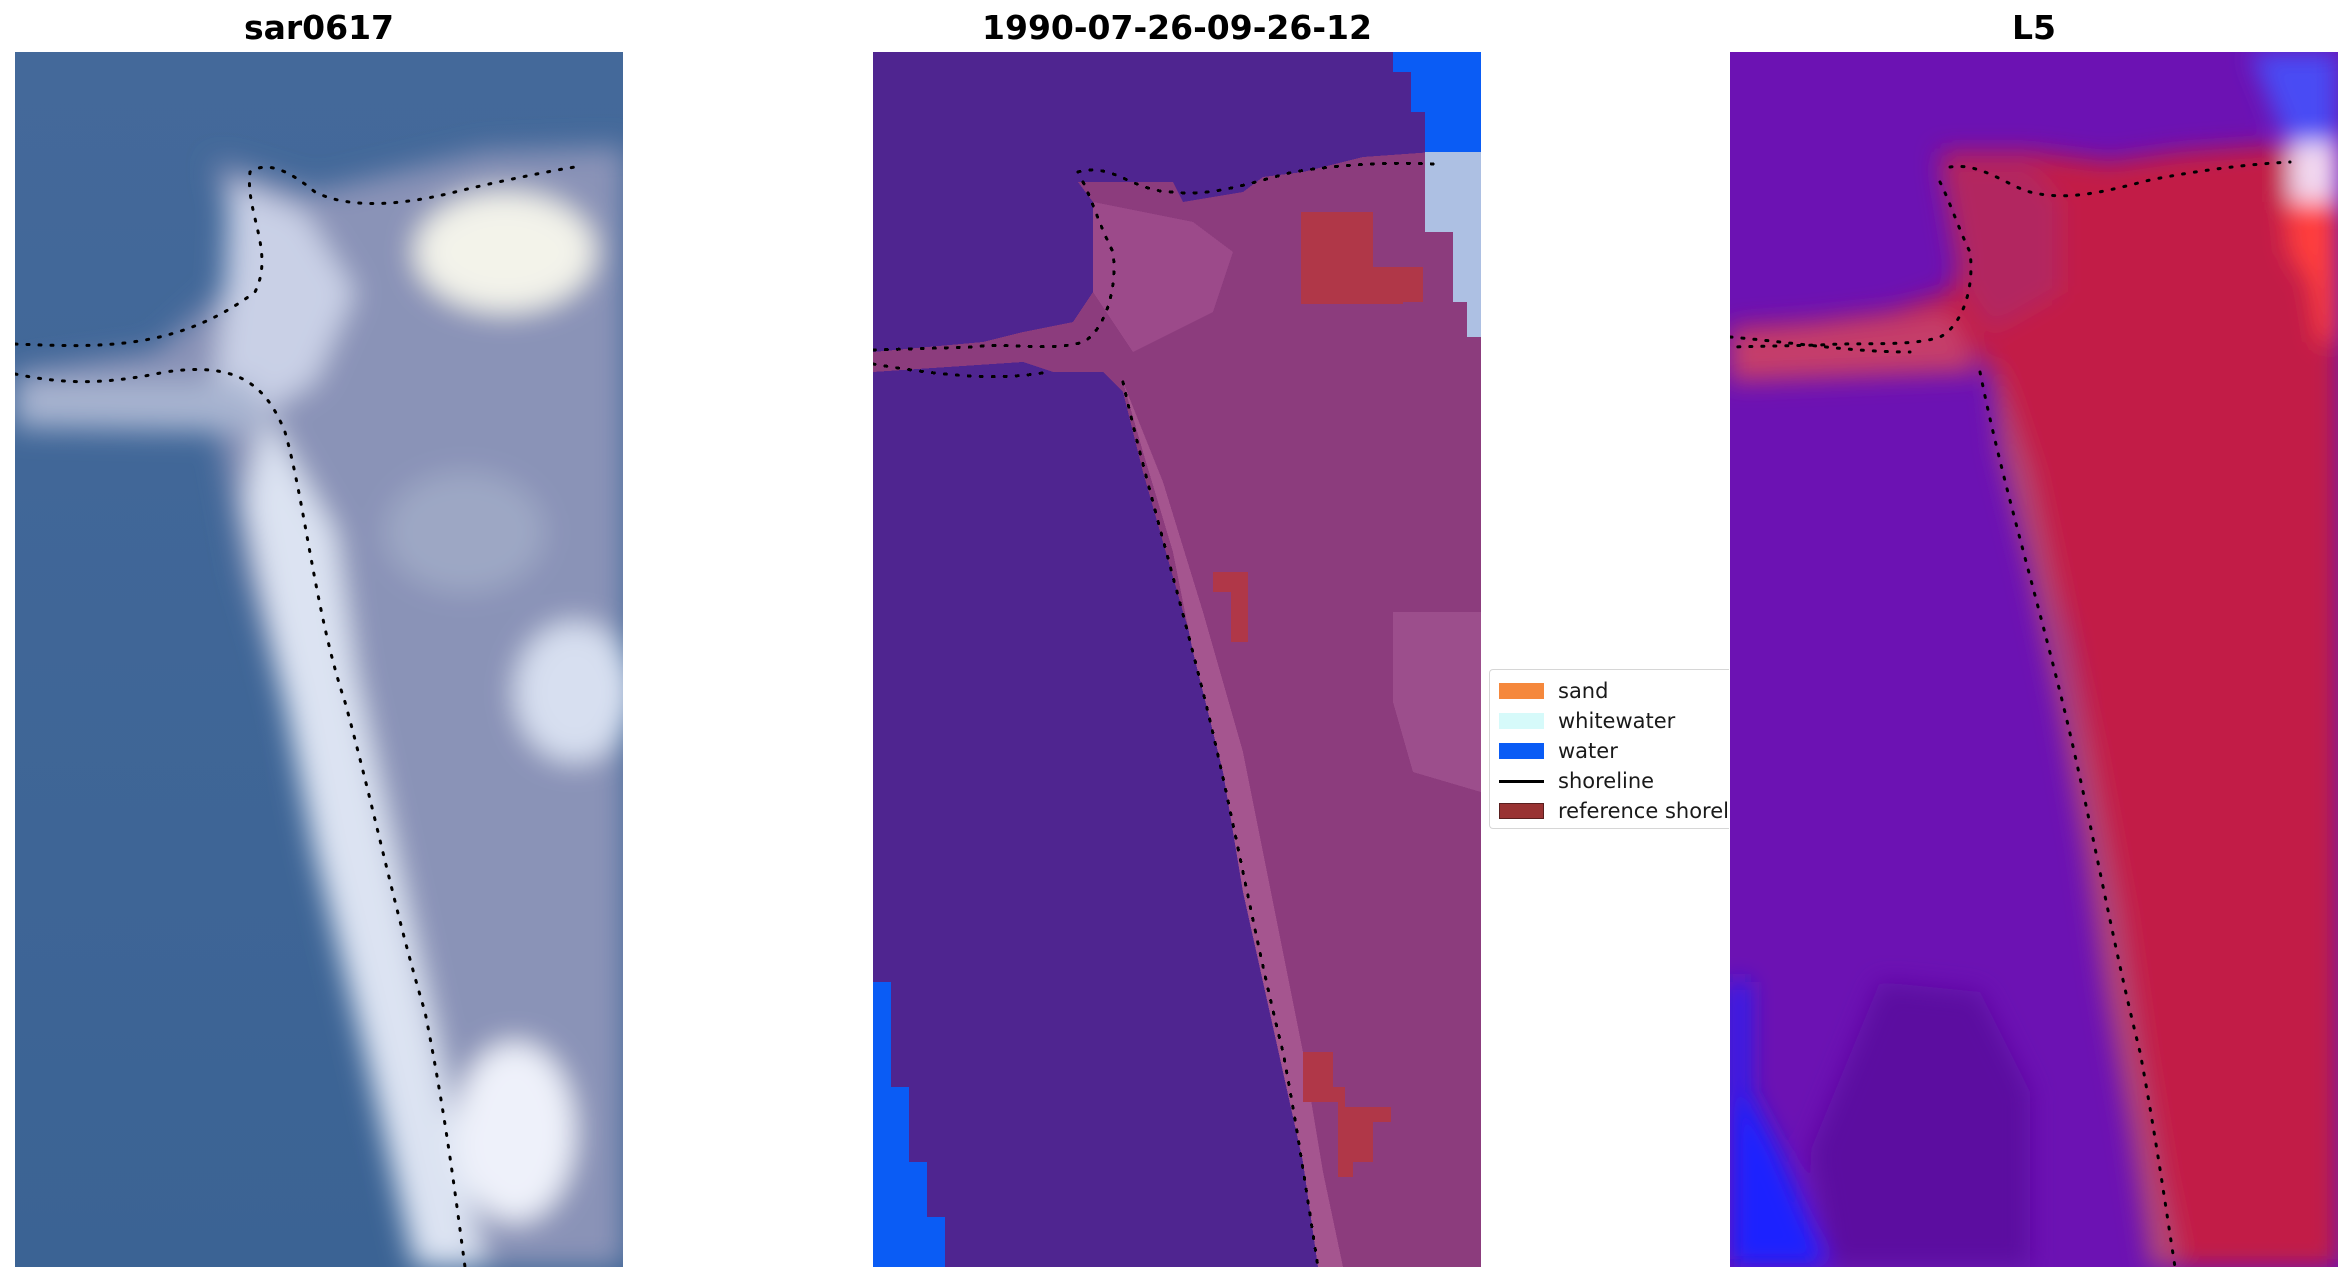  I want to click on mndwi-panel-title: L5, so click(2034, 27).